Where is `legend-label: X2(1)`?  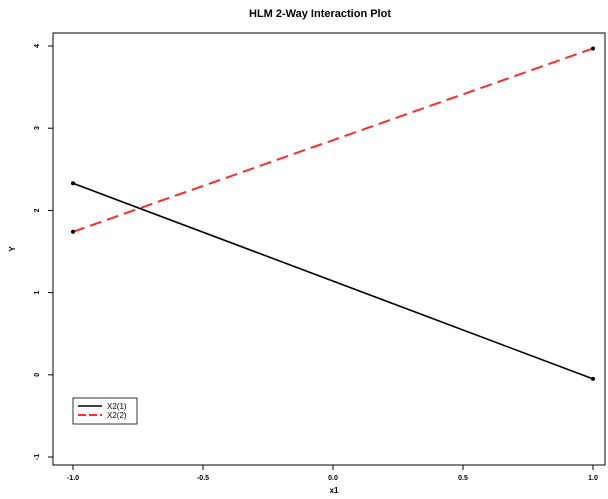 legend-label: X2(1) is located at coordinates (117, 406).